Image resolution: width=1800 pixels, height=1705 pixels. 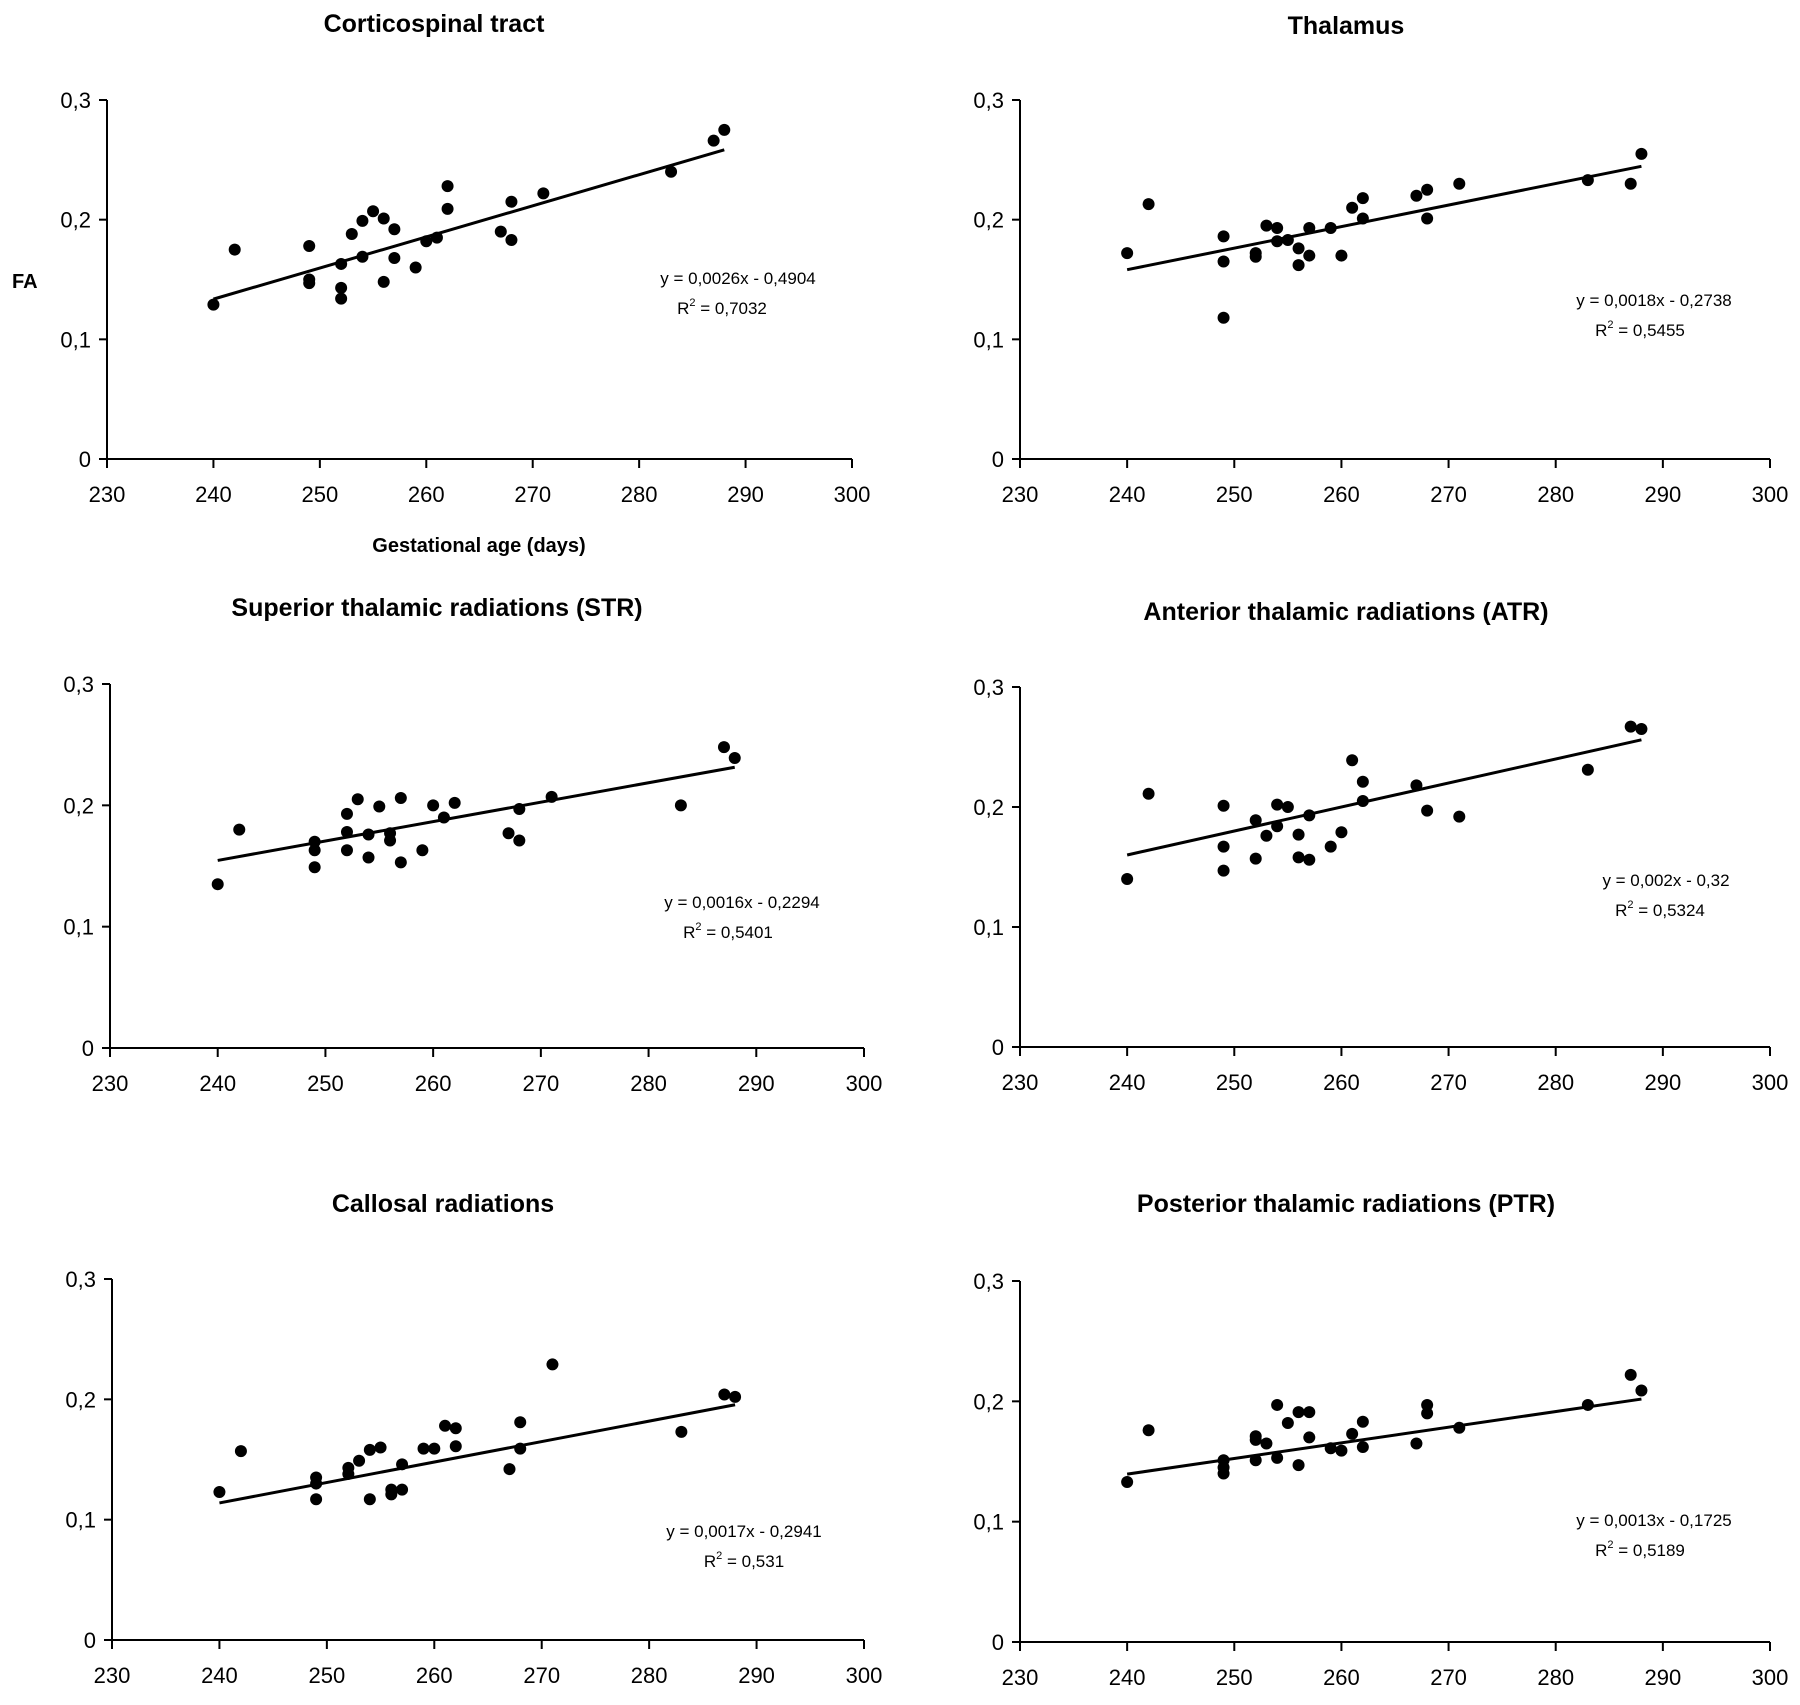 What do you see at coordinates (1649, 1550) in the screenshot?
I see `r-squared-value: = 0,5189` at bounding box center [1649, 1550].